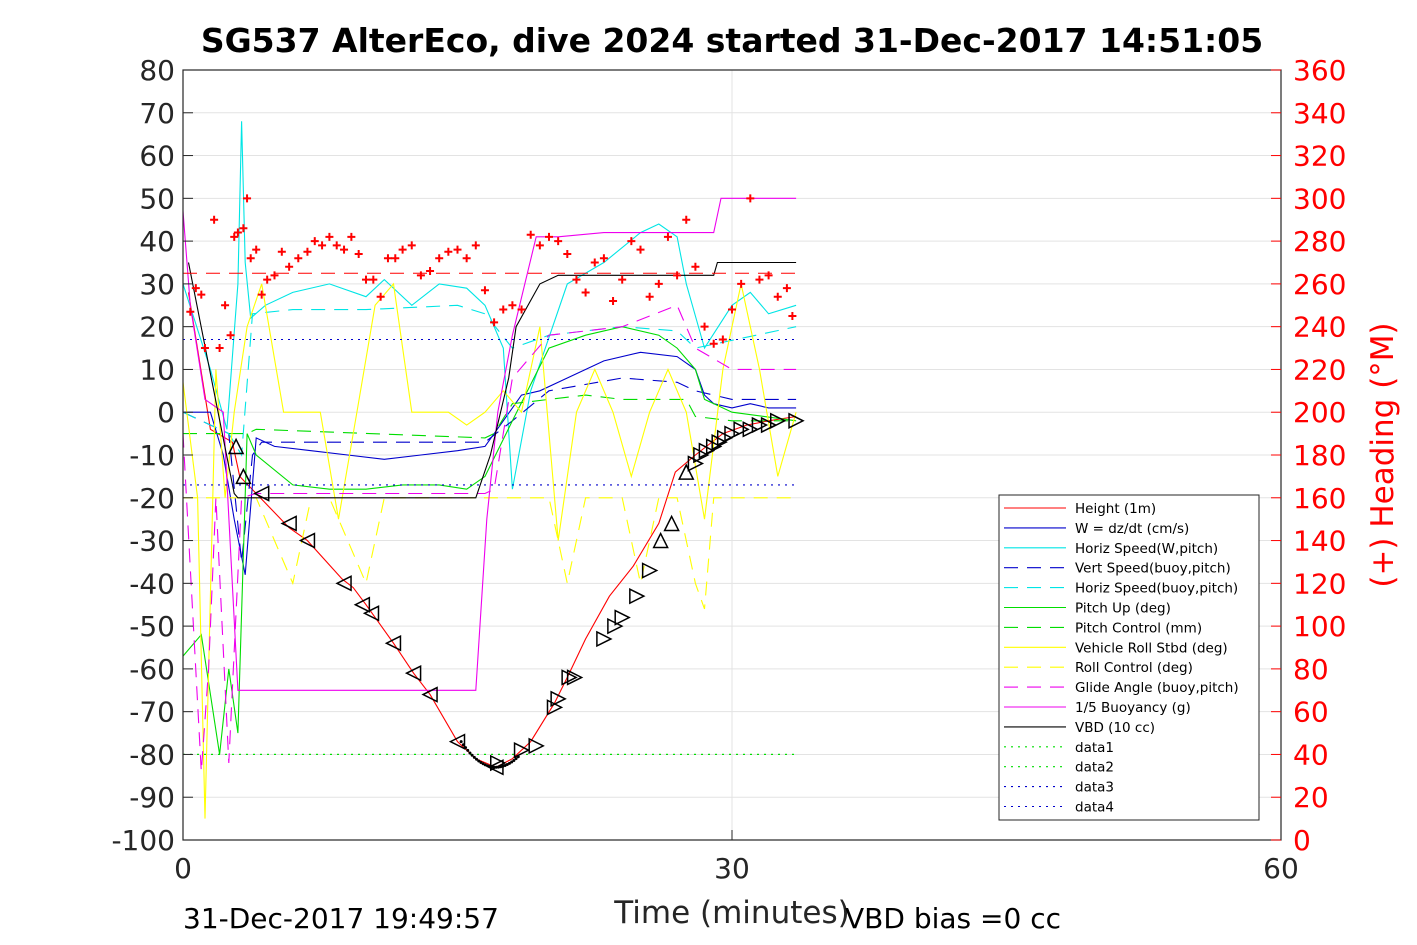 This screenshot has width=1417, height=945. I want to click on y-tick-label: 20, so click(157, 327).